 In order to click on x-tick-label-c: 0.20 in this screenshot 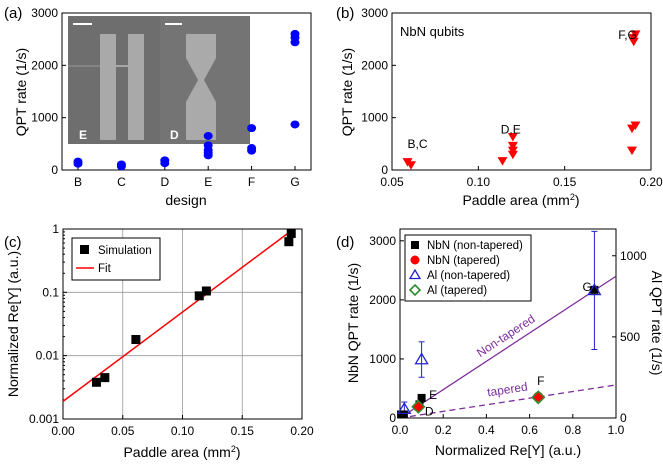, I will do `click(302, 431)`.